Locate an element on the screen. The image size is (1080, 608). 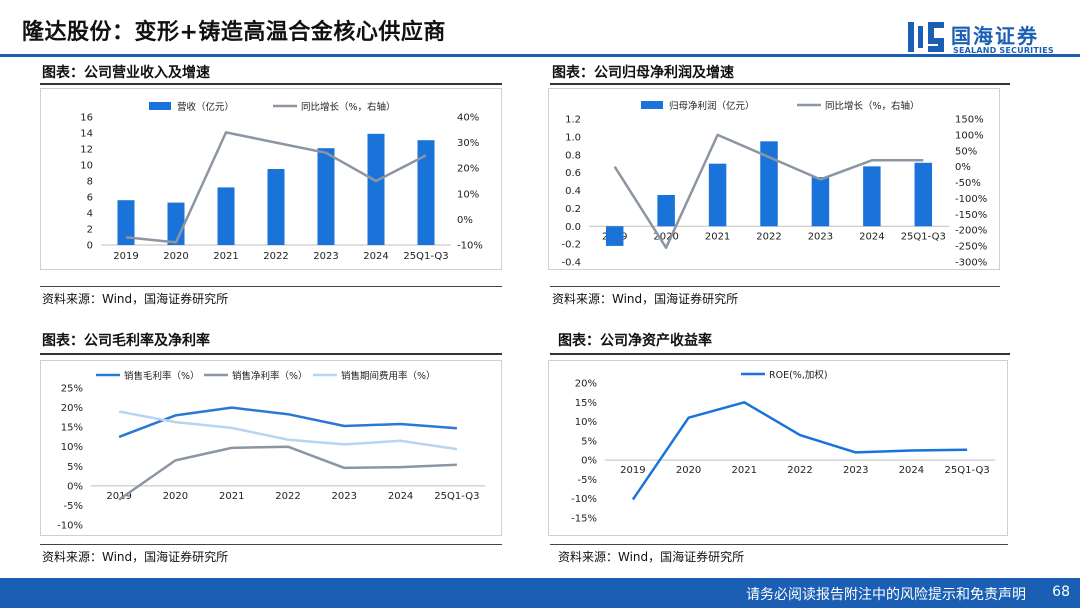
y2-tick-label: -200% is located at coordinates (971, 231).